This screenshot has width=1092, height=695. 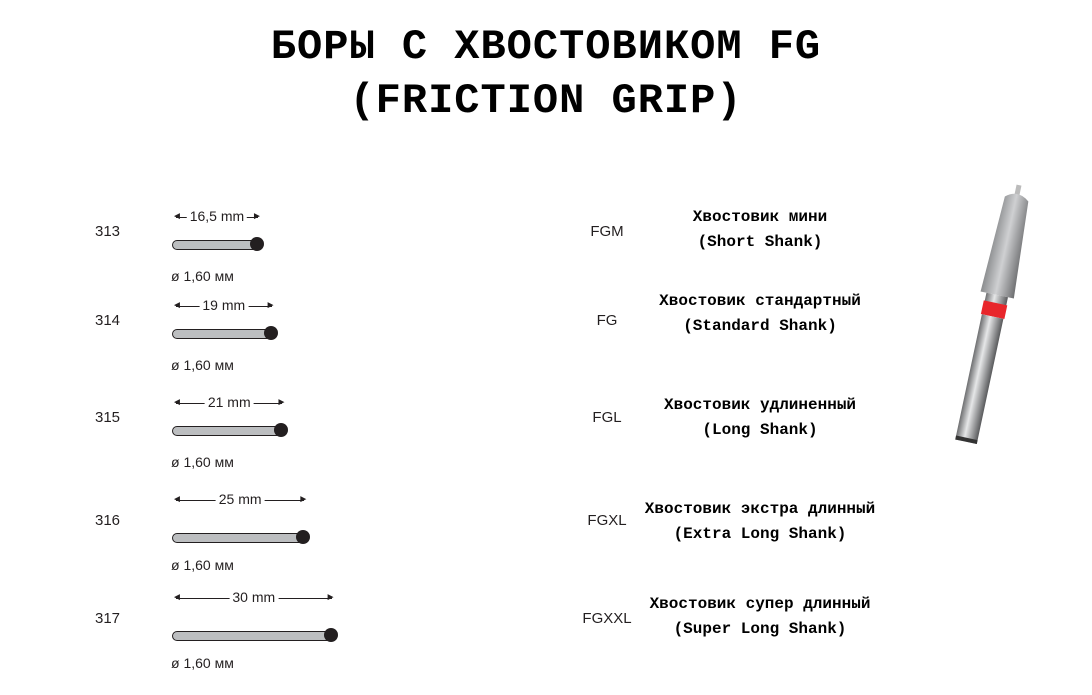 What do you see at coordinates (760, 405) in the screenshot?
I see `shank-name-ru: Хвостовик удлиненный` at bounding box center [760, 405].